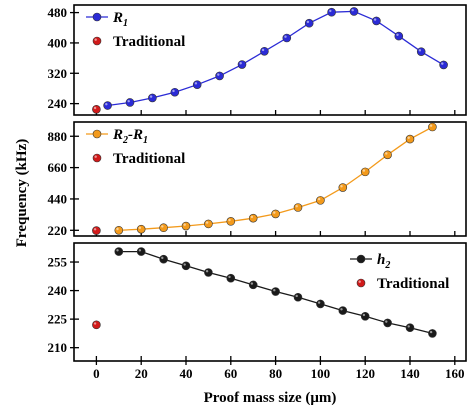 Image resolution: width=474 pixels, height=409 pixels. I want to click on legend-marker-highlight, so click(359, 281).